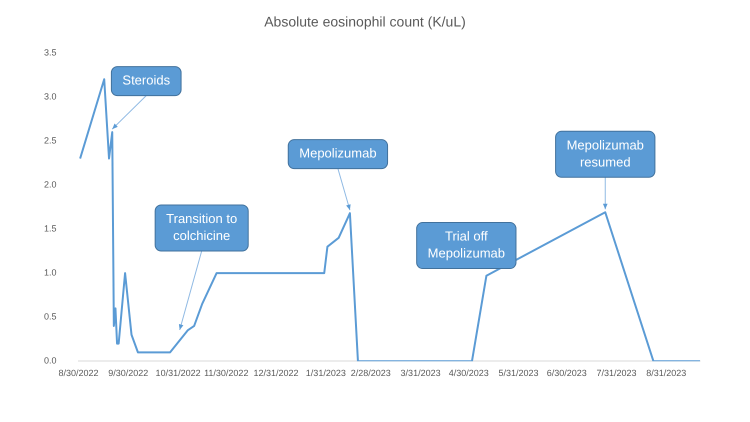 This screenshot has height=422, width=750. I want to click on y-tick-label: 3.0, so click(50, 96).